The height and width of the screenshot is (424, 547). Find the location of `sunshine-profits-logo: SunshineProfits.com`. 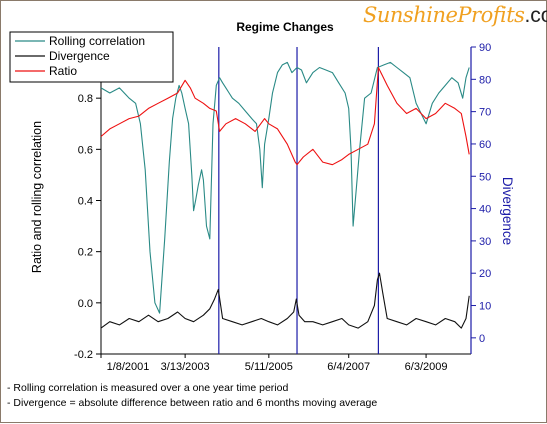

sunshine-profits-logo: SunshineProfits.com is located at coordinates (455, 15).